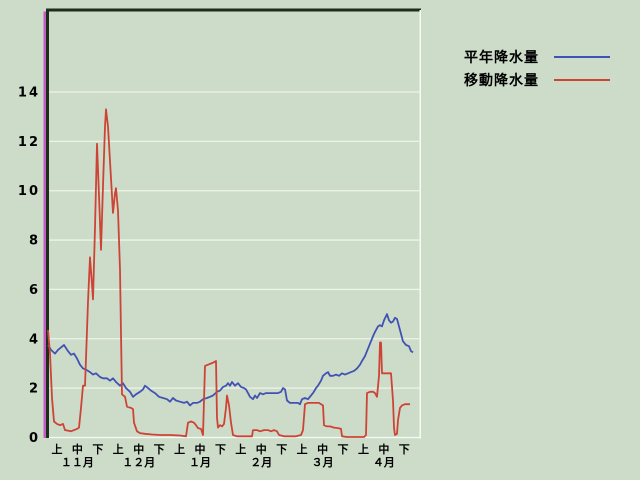  I want to click on y-axis-tick-label: 14, so click(29, 93).